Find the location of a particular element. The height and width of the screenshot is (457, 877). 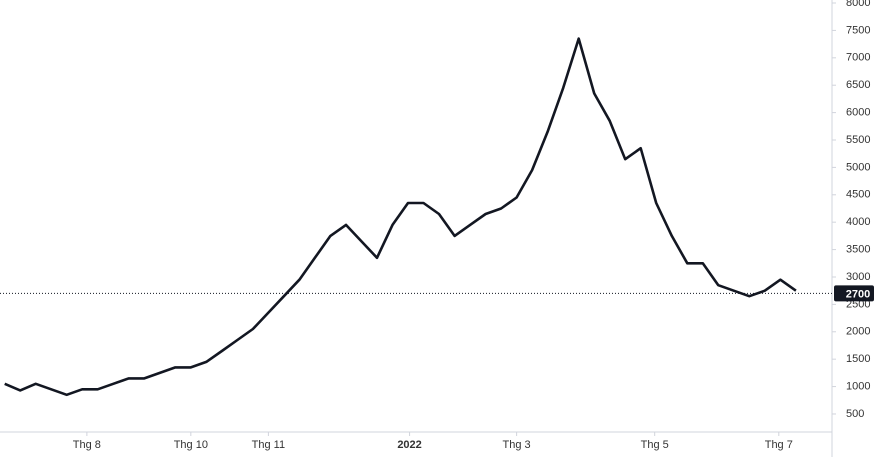

y-tick-label: 2000 is located at coordinates (858, 332).